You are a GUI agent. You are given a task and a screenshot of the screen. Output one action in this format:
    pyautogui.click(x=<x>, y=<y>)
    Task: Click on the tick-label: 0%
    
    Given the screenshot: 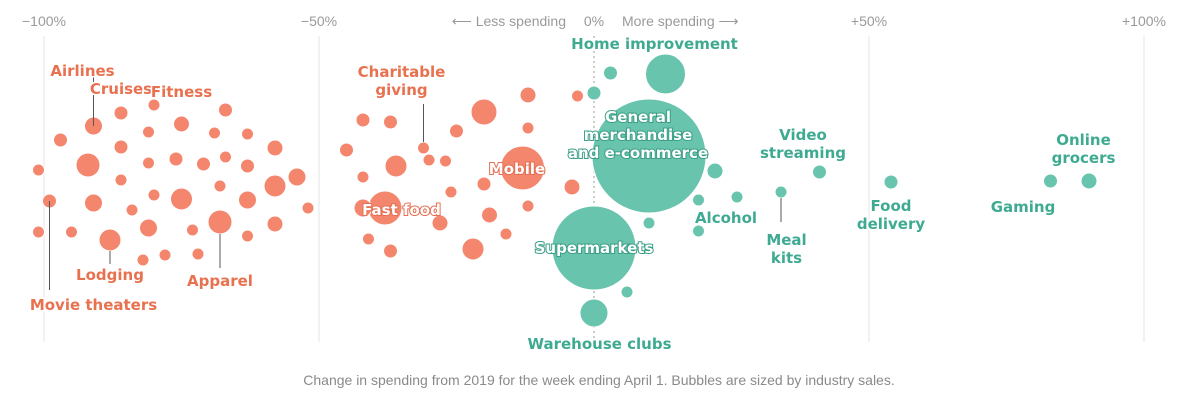 What is the action you would take?
    pyautogui.click(x=594, y=21)
    